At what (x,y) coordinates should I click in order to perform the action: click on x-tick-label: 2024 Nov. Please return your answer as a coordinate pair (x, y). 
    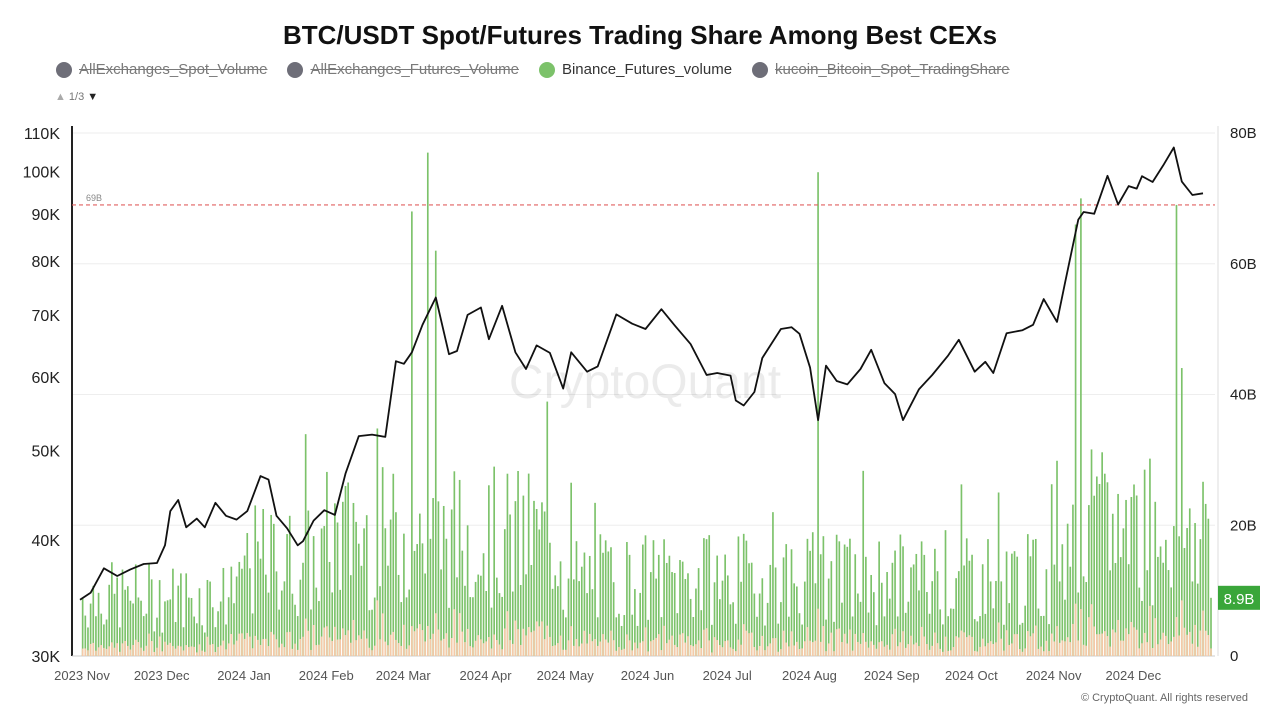
    Looking at the image, I should click on (1054, 675).